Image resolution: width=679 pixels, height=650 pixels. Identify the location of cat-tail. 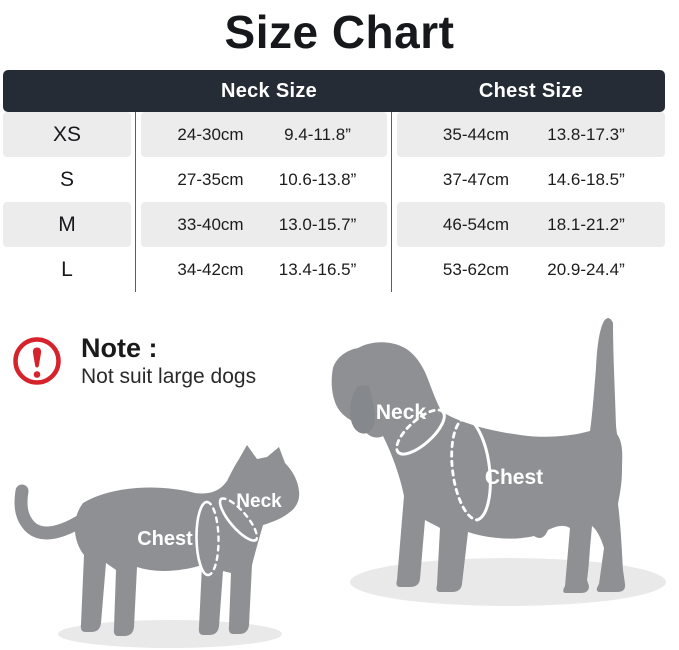
(57, 512).